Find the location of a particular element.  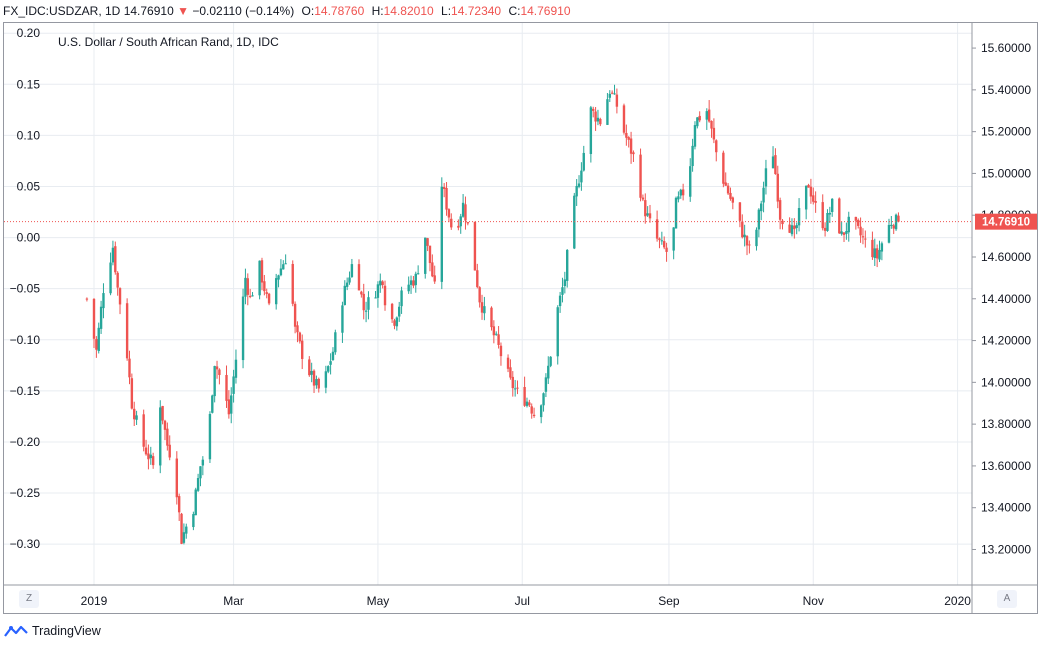

open-value: 14.78760 is located at coordinates (339, 11).